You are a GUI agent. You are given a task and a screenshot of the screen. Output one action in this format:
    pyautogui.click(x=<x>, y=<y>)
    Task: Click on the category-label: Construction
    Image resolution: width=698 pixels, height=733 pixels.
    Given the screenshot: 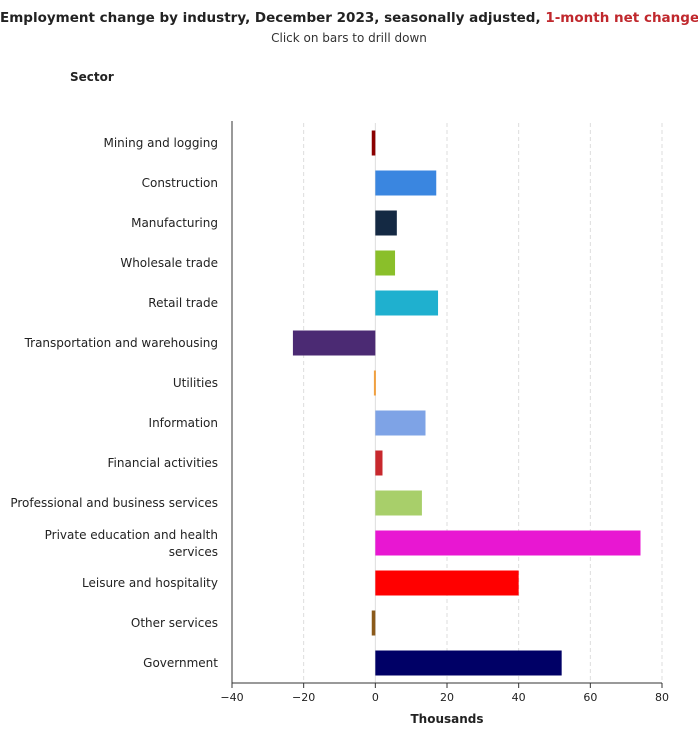 What is the action you would take?
    pyautogui.click(x=180, y=183)
    